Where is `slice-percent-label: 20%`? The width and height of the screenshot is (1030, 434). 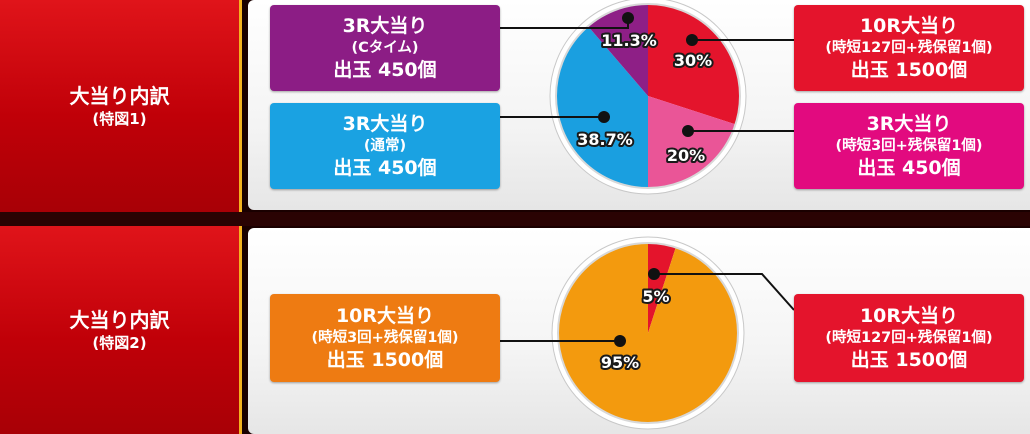
slice-percent-label: 20% is located at coordinates (686, 155).